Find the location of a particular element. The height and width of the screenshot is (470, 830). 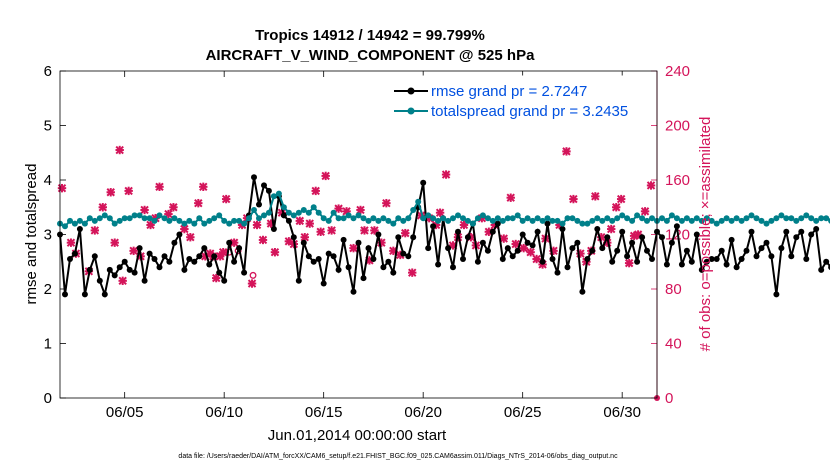

y-right-tick-label: 80 is located at coordinates (673, 289).